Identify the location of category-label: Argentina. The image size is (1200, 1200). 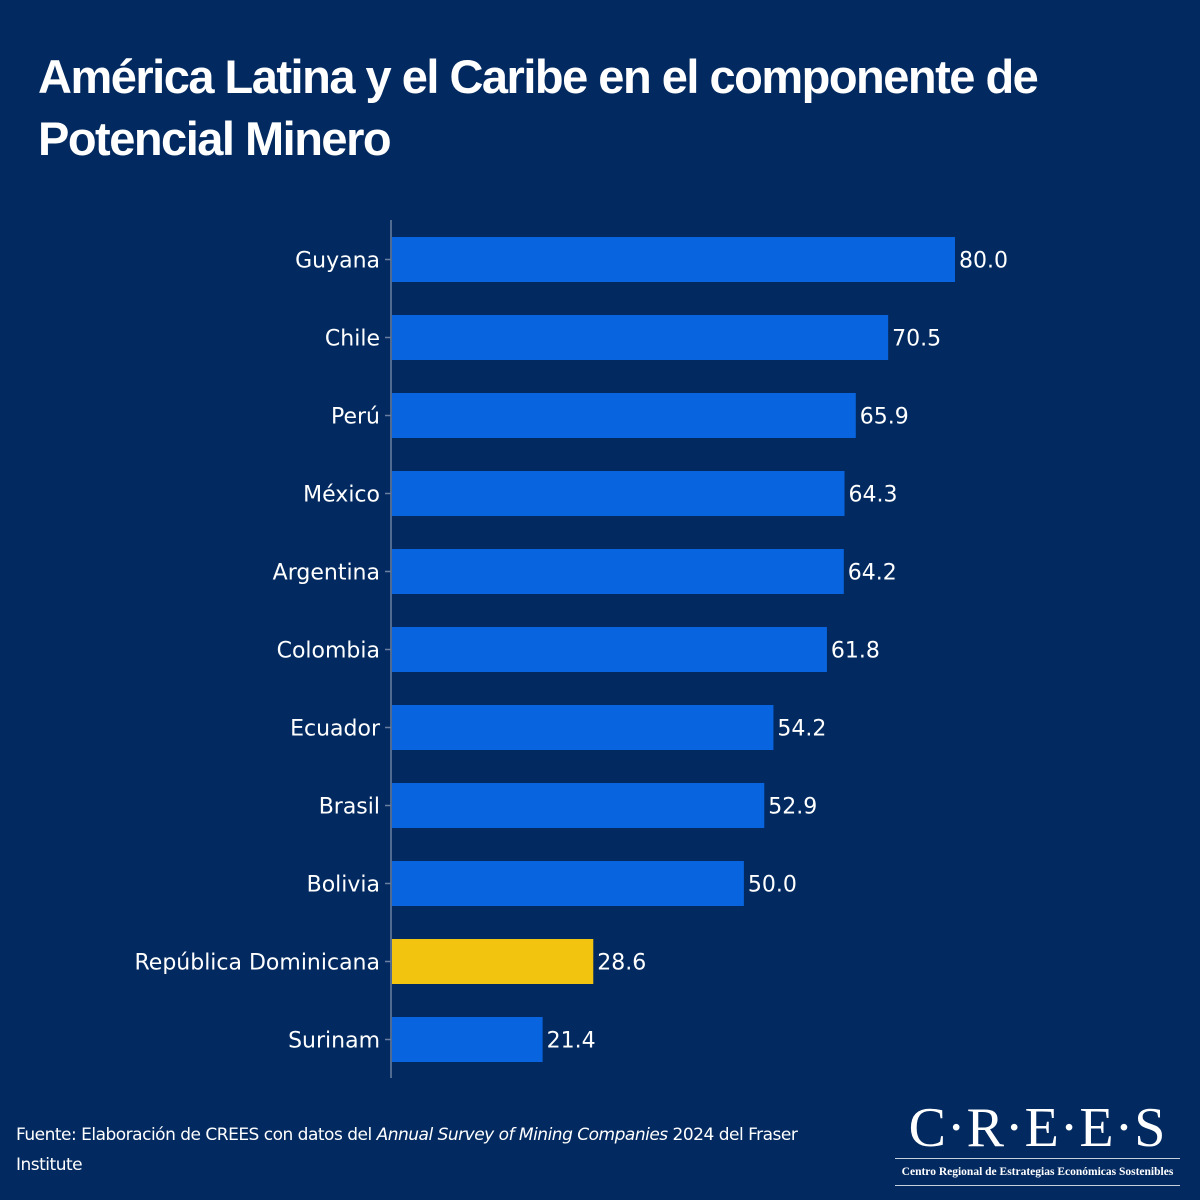
(326, 573).